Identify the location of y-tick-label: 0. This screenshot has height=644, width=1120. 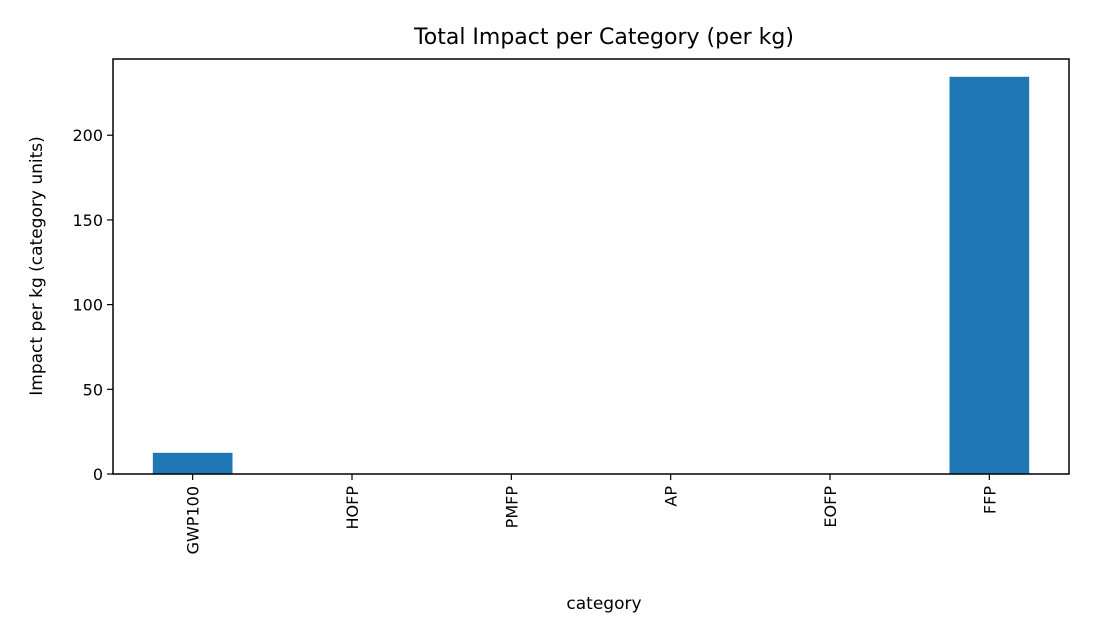
(98, 474).